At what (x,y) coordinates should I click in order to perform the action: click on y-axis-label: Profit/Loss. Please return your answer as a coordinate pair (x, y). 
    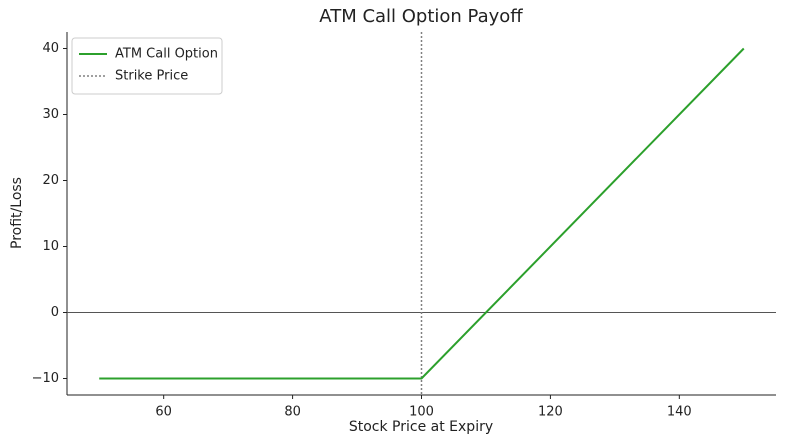
    Looking at the image, I should click on (17, 213).